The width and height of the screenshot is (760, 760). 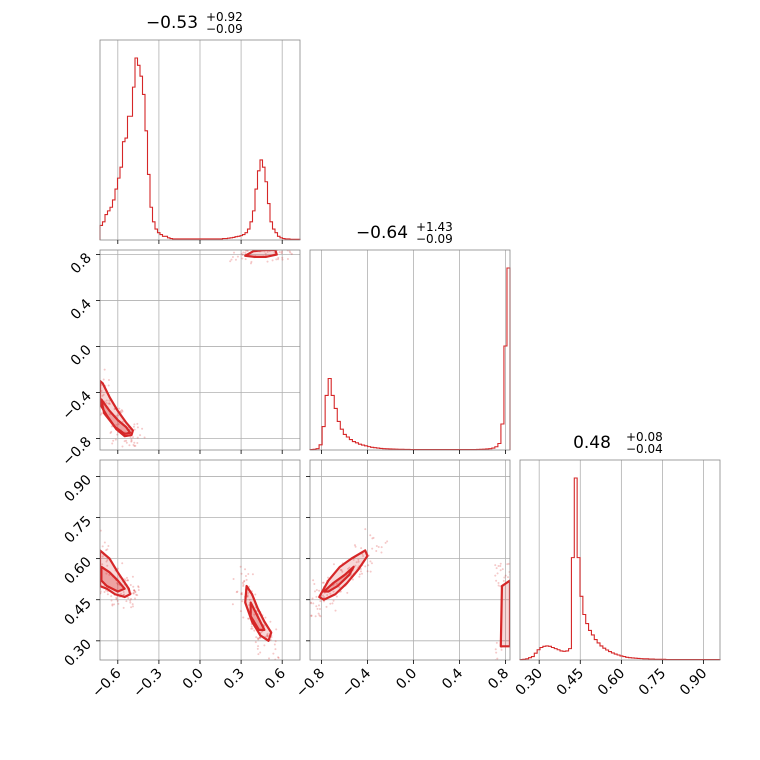 I want to click on y-tick-label: −0.4, so click(x=76, y=405).